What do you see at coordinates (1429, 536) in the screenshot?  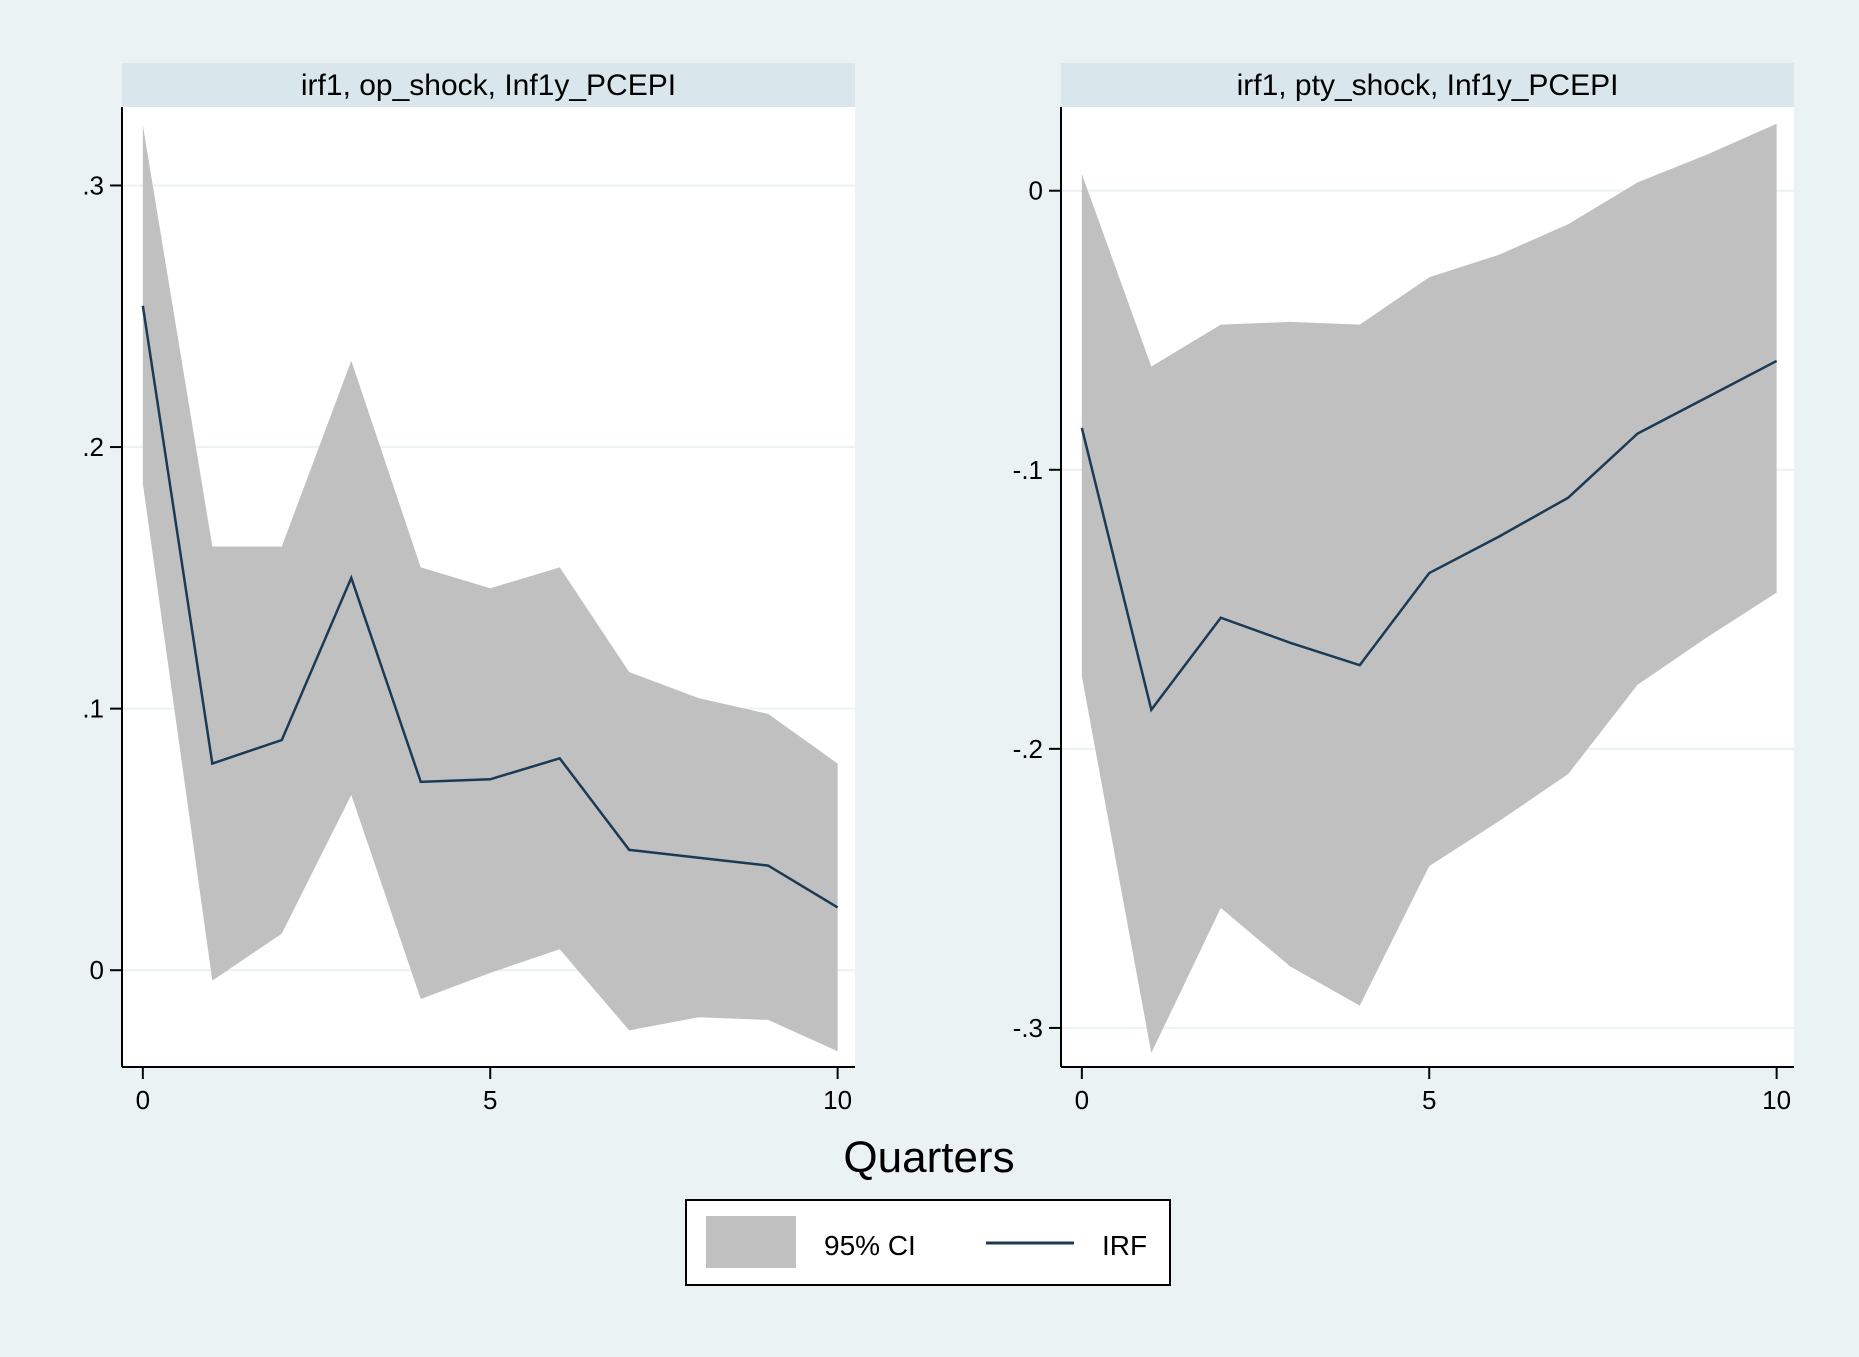 I see `irf-line` at bounding box center [1429, 536].